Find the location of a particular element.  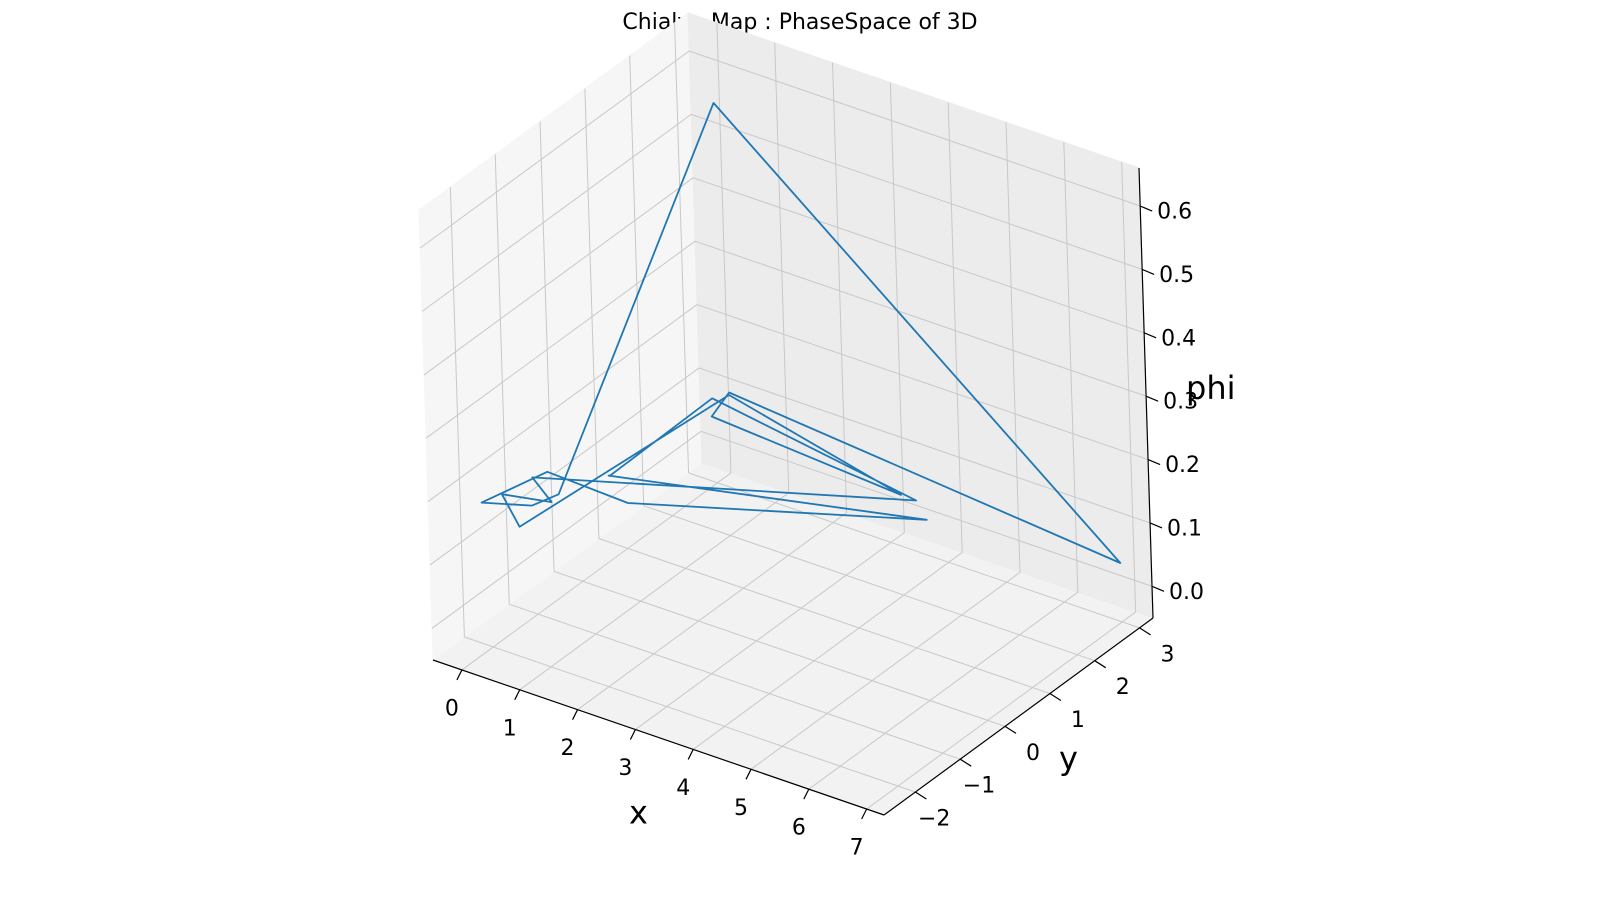

y-axis-line is located at coordinates (1018, 716).